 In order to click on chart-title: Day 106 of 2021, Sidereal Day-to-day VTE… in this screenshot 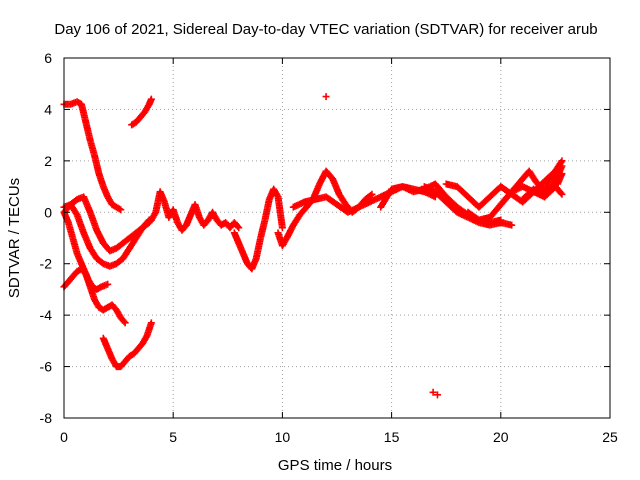, I will do `click(325, 29)`.